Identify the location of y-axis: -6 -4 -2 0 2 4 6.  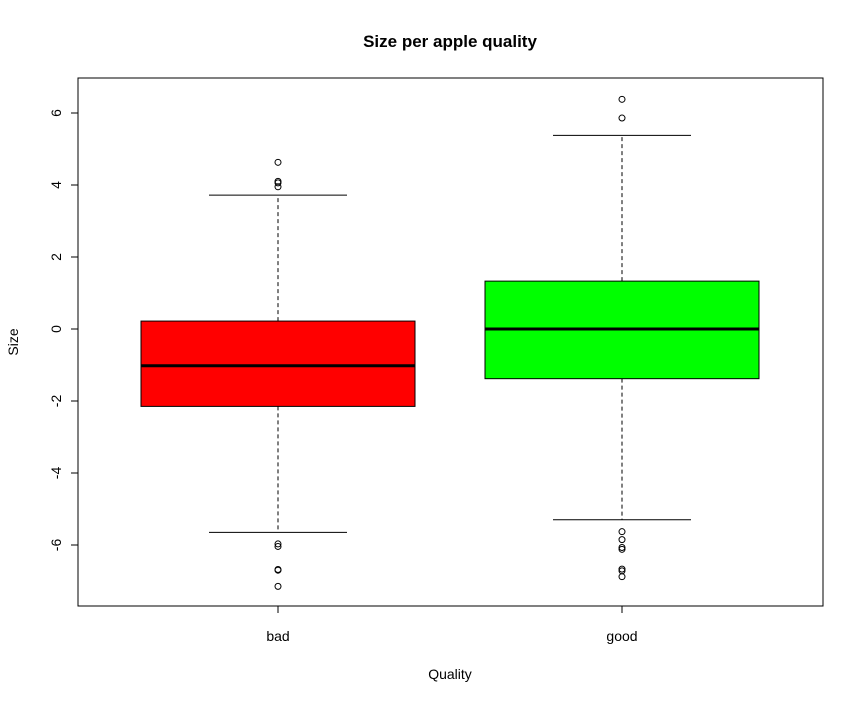
(63, 330).